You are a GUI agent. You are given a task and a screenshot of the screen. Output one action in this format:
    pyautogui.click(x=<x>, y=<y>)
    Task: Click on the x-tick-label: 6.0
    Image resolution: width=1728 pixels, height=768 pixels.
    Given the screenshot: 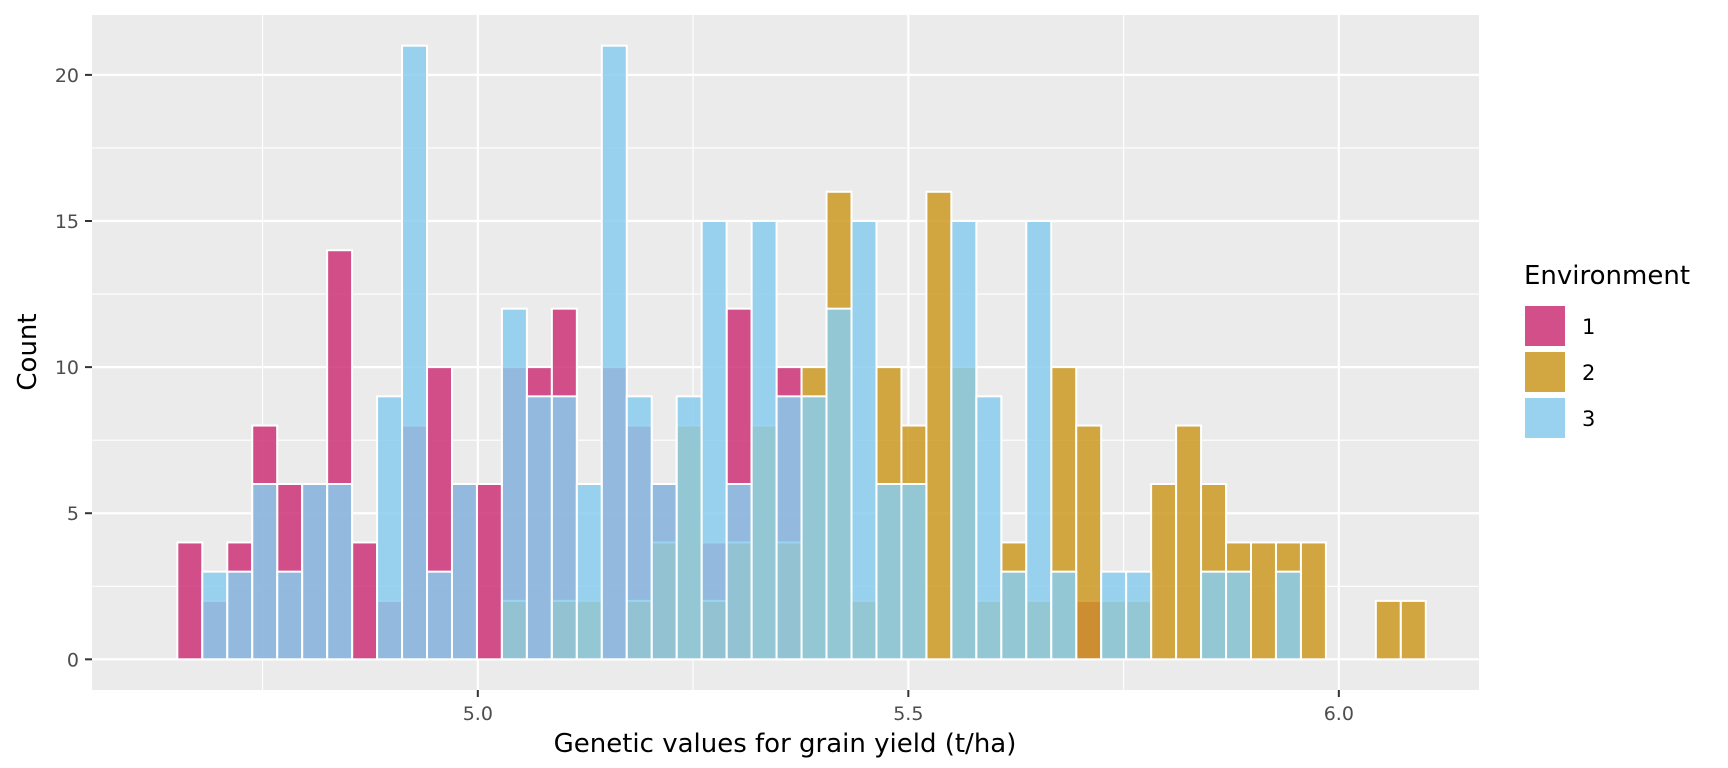 What is the action you would take?
    pyautogui.click(x=1339, y=714)
    